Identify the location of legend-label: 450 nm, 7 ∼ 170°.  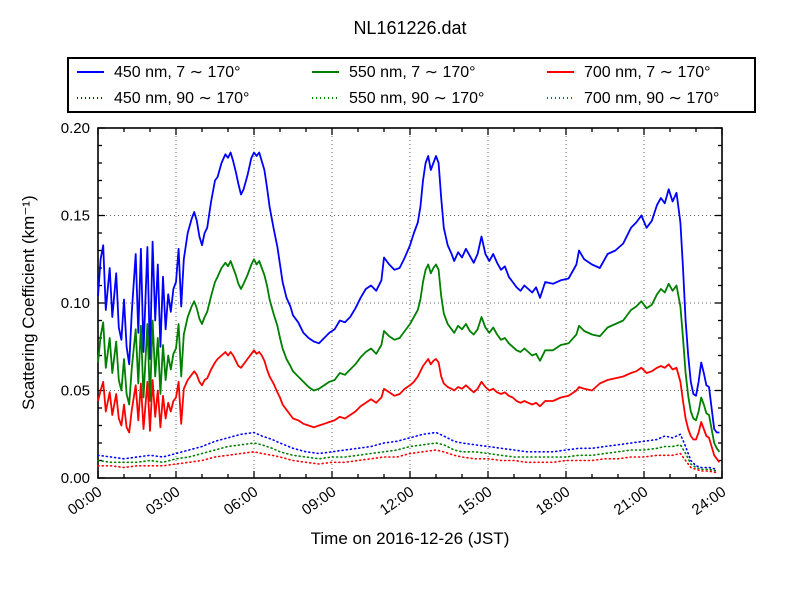
(177, 72).